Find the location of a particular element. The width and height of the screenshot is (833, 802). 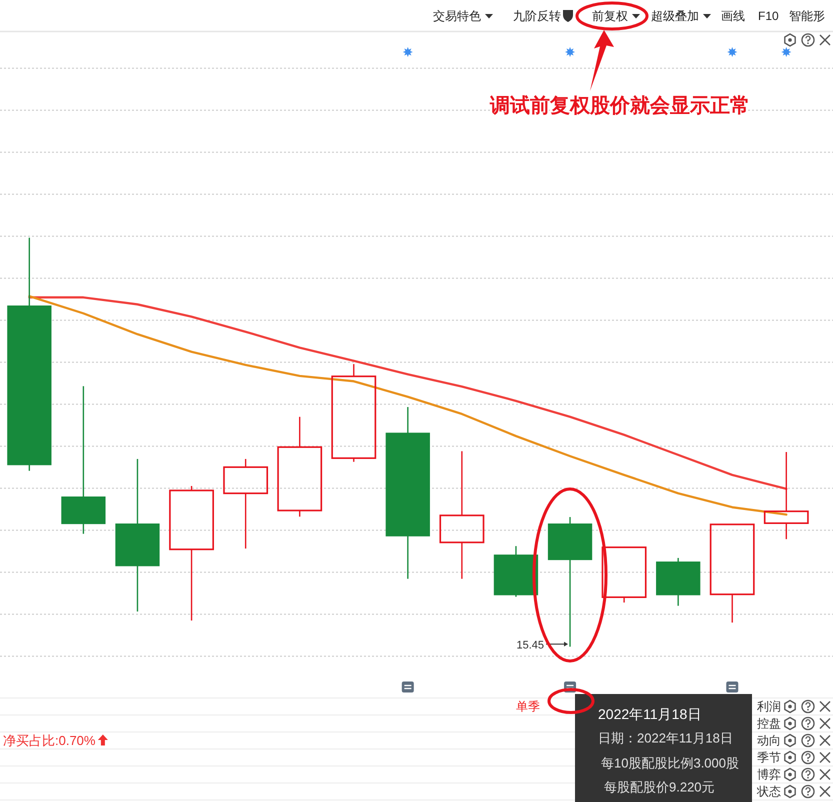

text: 利润 is located at coordinates (769, 707).